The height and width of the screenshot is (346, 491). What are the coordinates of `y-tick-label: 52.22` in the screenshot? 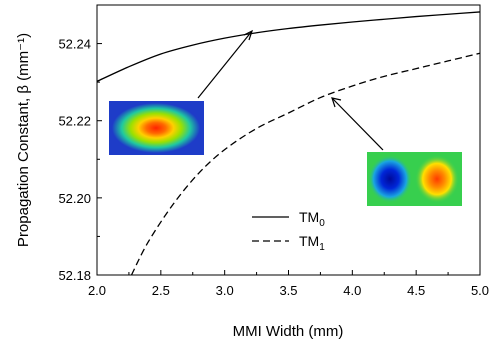 It's located at (74, 121).